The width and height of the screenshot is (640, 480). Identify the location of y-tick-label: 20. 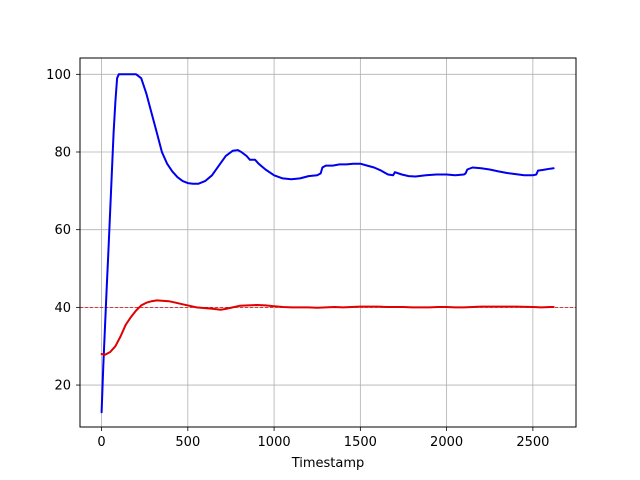
(62, 386).